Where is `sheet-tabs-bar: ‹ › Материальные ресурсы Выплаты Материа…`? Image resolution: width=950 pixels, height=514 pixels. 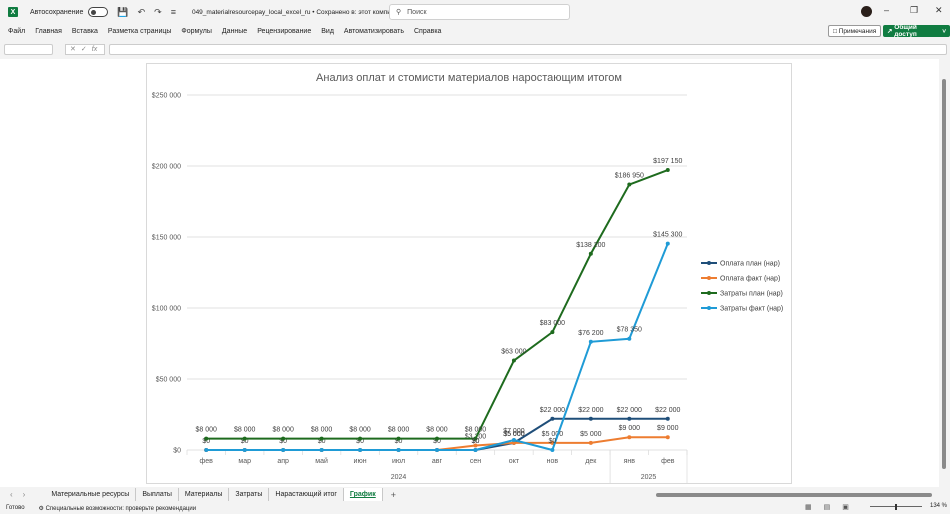 sheet-tabs-bar: ‹ › Материальные ресурсы Выплаты Материа… is located at coordinates (475, 494).